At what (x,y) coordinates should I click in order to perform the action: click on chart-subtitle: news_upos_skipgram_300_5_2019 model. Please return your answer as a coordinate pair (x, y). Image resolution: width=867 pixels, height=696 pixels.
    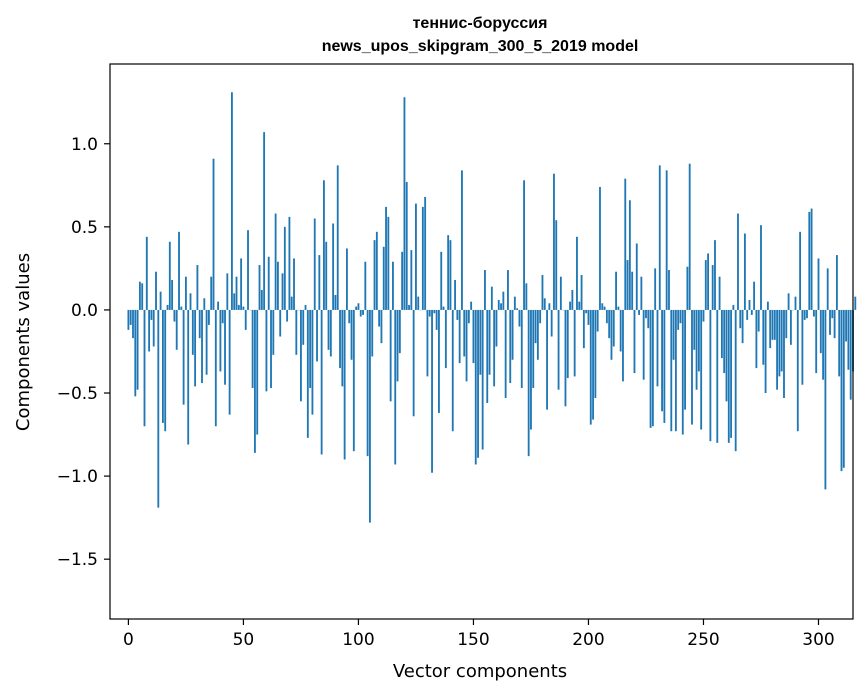
    Looking at the image, I should click on (480, 46).